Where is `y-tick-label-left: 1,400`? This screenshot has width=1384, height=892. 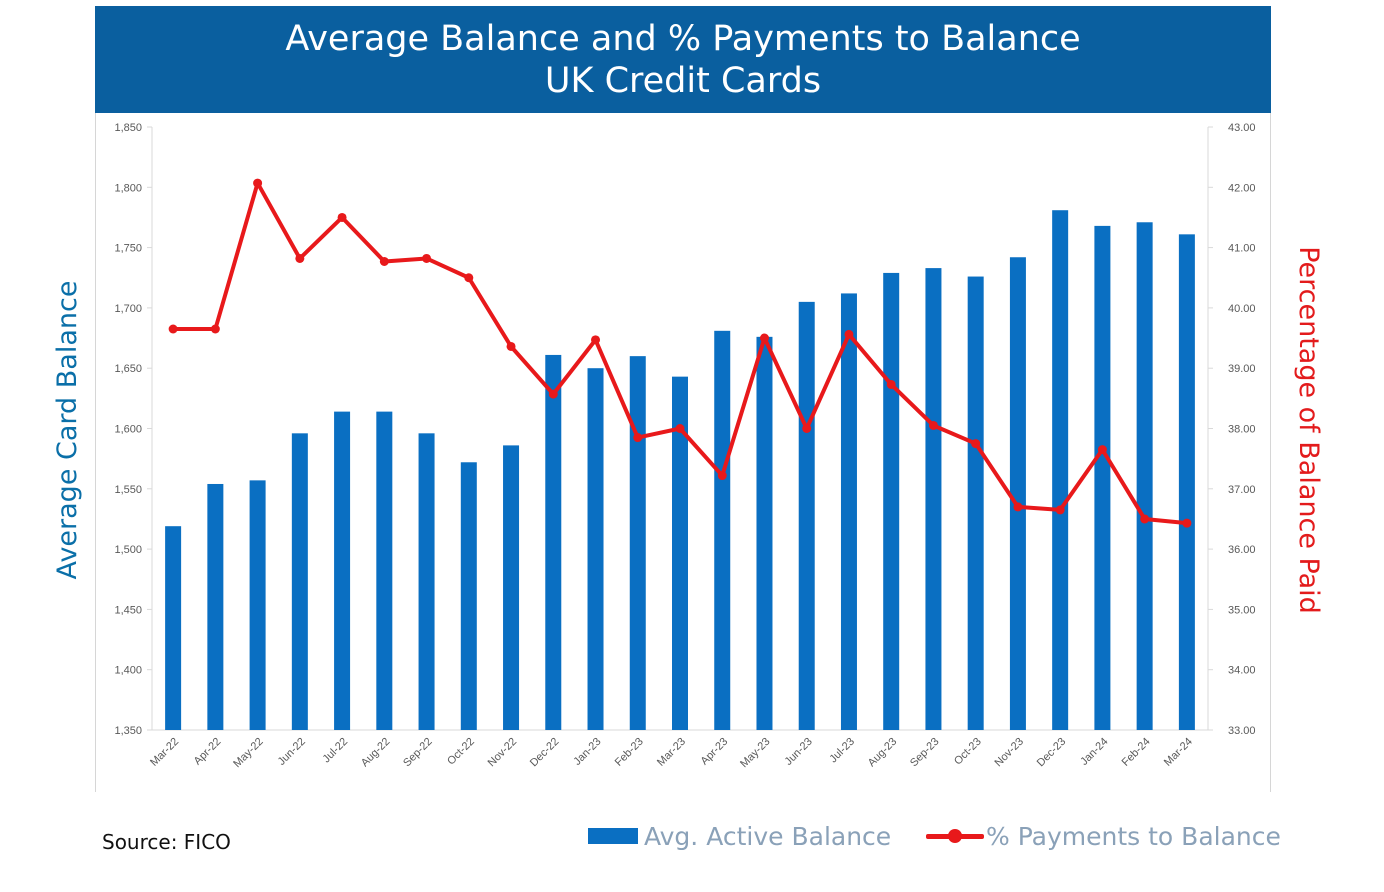 y-tick-label-left: 1,400 is located at coordinates (128, 671).